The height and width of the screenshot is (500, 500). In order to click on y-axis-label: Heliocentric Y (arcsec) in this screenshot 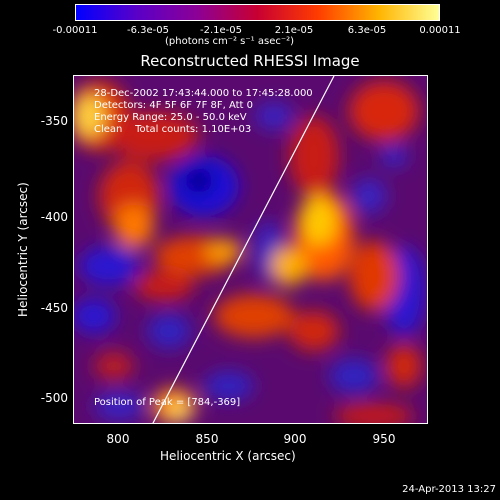, I will do `click(23, 249)`.